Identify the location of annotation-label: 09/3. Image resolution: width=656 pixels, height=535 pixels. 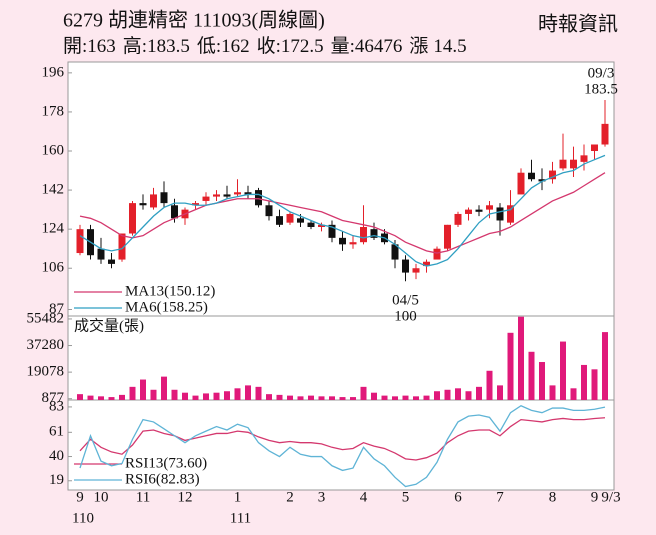
(601, 73).